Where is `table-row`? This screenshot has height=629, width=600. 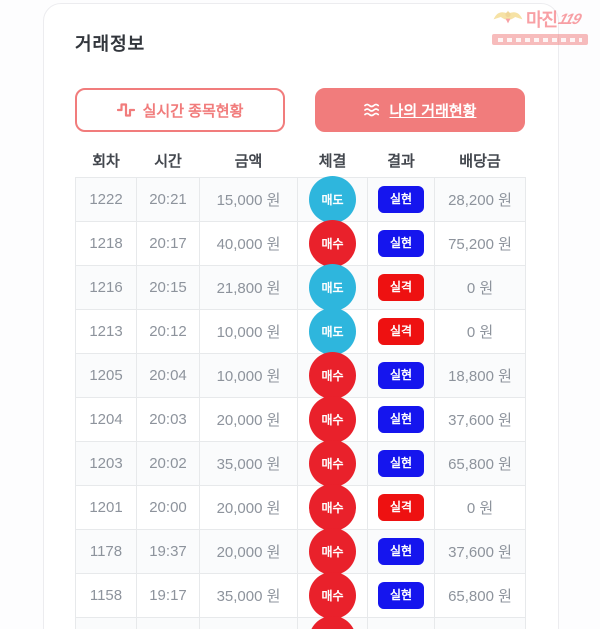 table-row is located at coordinates (300, 622).